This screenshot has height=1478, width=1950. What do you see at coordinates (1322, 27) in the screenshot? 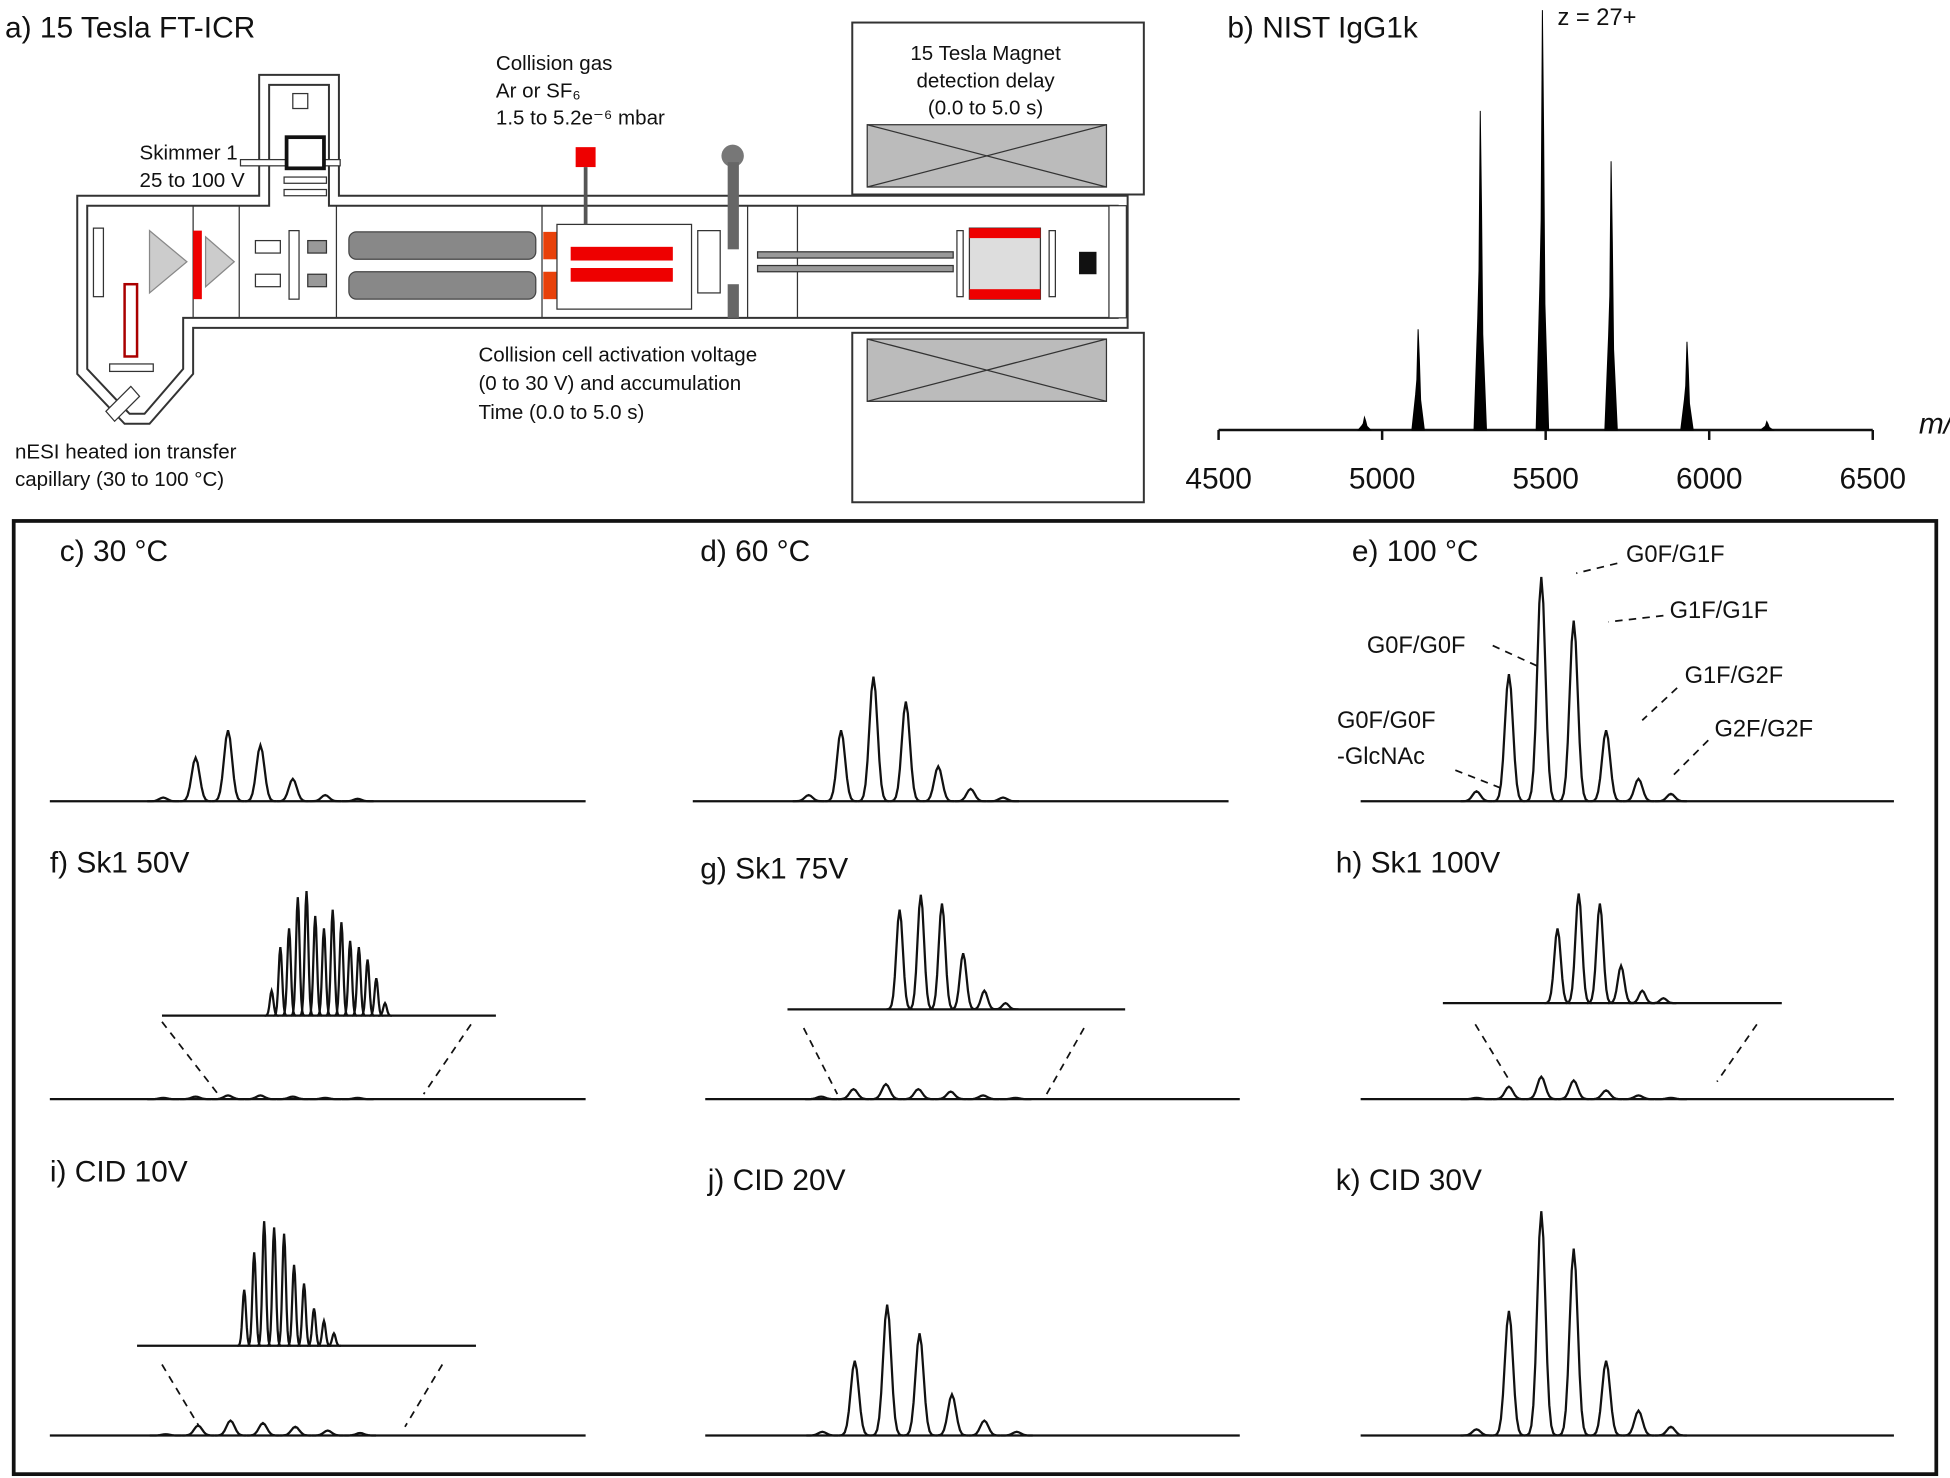
I see `chart-title: b) NIST IgG1k` at bounding box center [1322, 27].